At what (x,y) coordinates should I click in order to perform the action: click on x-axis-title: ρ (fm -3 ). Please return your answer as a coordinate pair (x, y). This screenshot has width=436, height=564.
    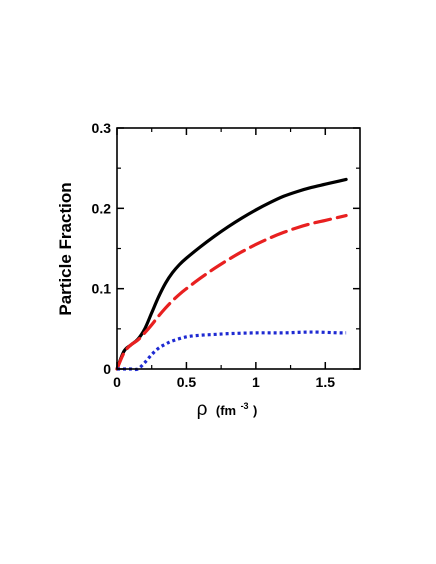
    Looking at the image, I should click on (227, 408).